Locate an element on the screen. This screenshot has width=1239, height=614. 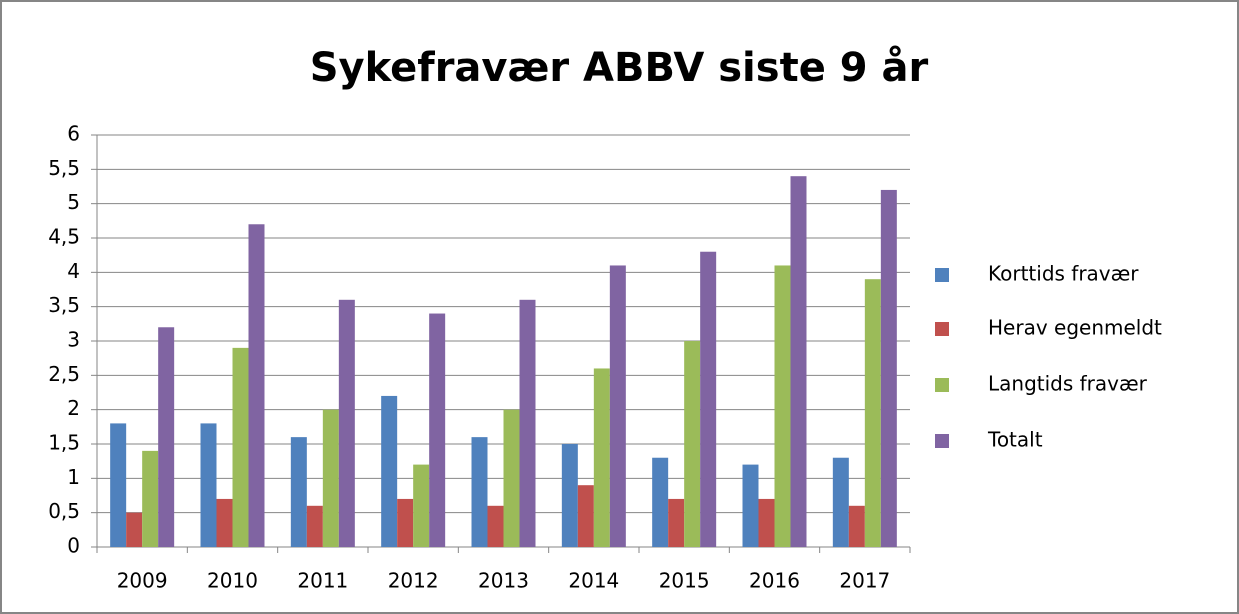
y-tick-label: 0 is located at coordinates (73, 546).